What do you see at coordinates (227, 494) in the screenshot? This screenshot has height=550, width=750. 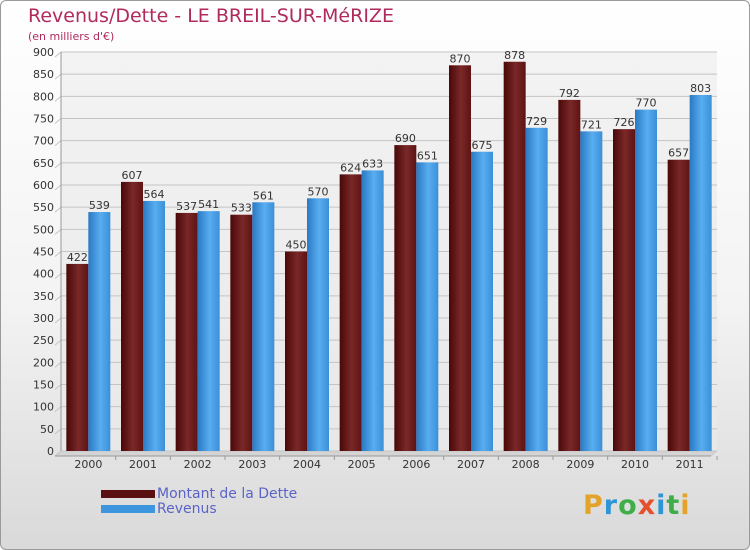 I see `legend-label-dette: Montant de la Dette` at bounding box center [227, 494].